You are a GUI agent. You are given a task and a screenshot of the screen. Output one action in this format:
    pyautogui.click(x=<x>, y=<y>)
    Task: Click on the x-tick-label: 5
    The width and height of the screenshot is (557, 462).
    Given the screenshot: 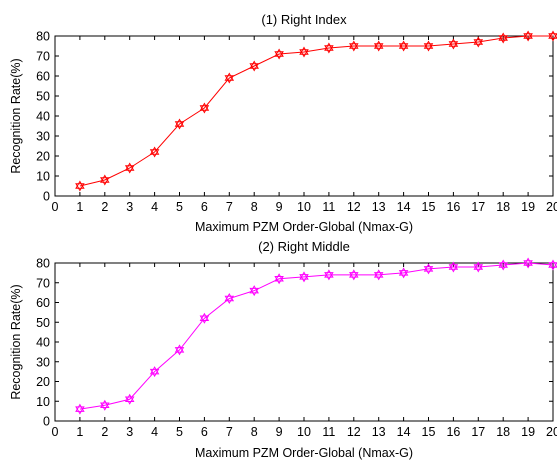 What is the action you would take?
    pyautogui.click(x=179, y=432)
    